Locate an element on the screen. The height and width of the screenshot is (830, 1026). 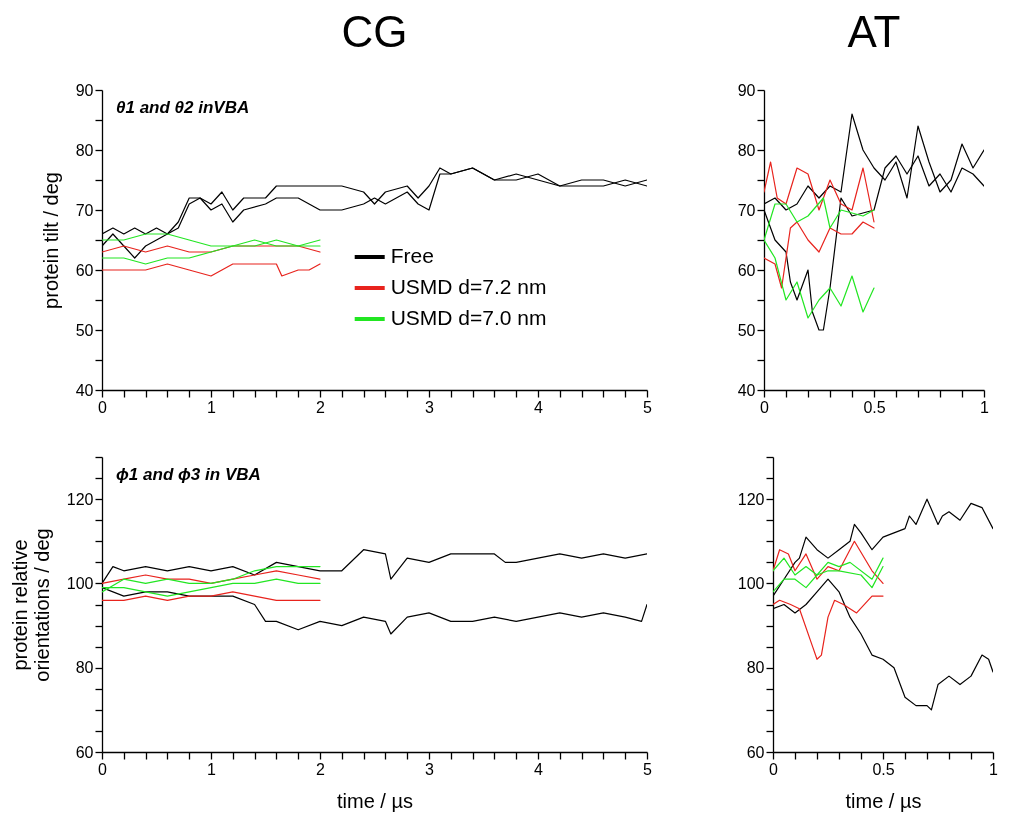
y-axis-title: protein tilt / deg is located at coordinates (50, 240).